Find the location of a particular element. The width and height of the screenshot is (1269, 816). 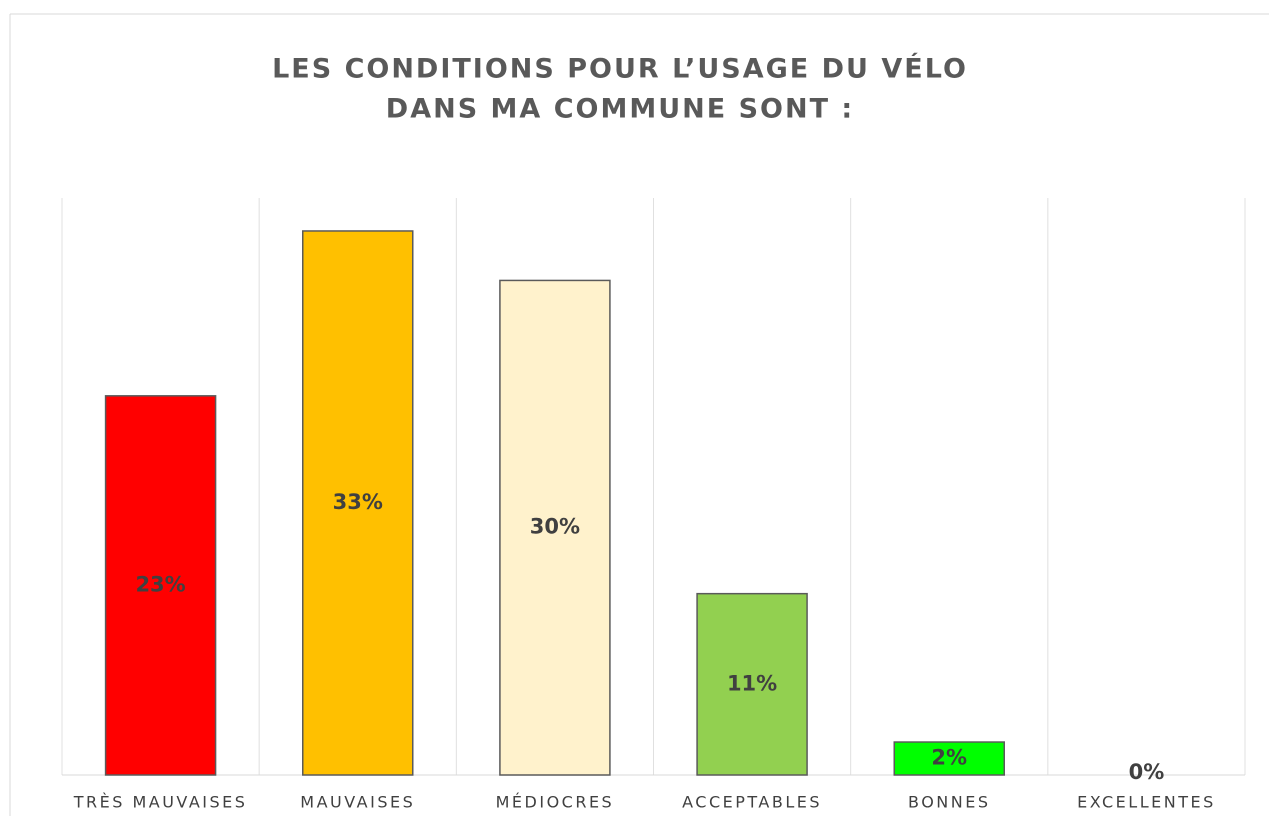

x-tick-label: MAUVAISES is located at coordinates (357, 802).